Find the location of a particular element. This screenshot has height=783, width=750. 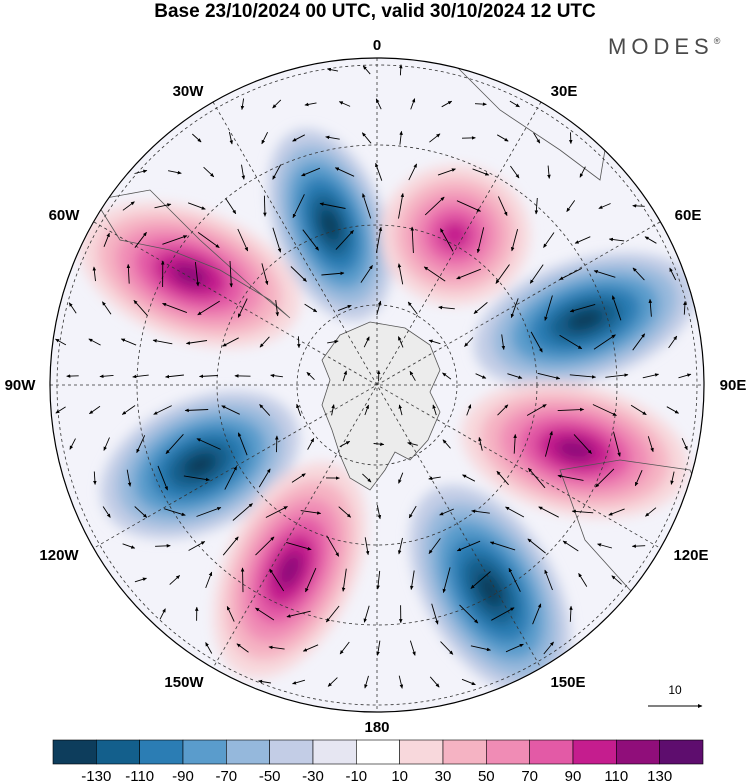

registered-mark: ® is located at coordinates (717, 41).